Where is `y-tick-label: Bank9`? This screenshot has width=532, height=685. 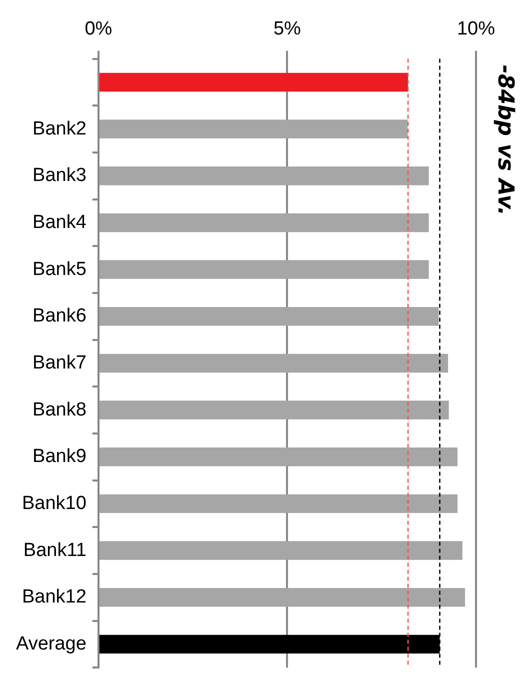 y-tick-label: Bank9 is located at coordinates (59, 457).